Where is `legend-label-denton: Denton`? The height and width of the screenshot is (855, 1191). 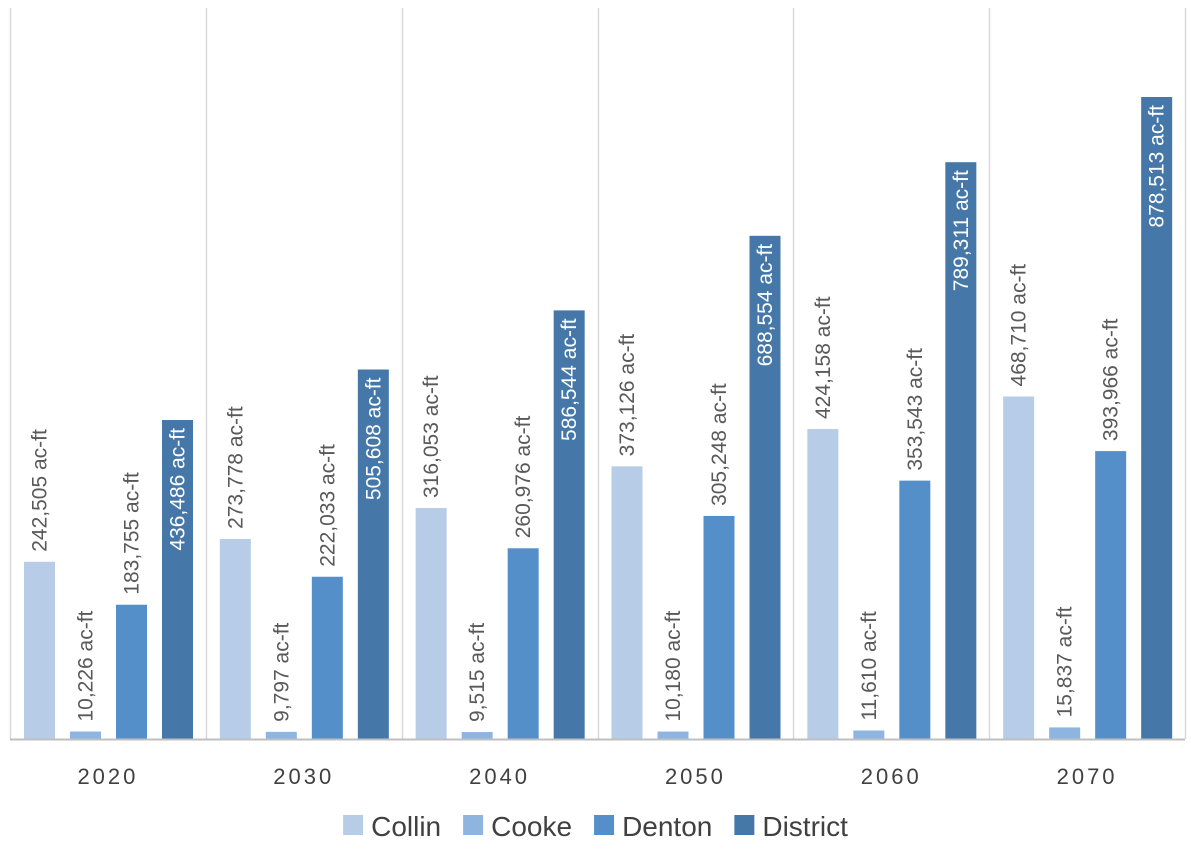
legend-label-denton: Denton is located at coordinates (667, 826).